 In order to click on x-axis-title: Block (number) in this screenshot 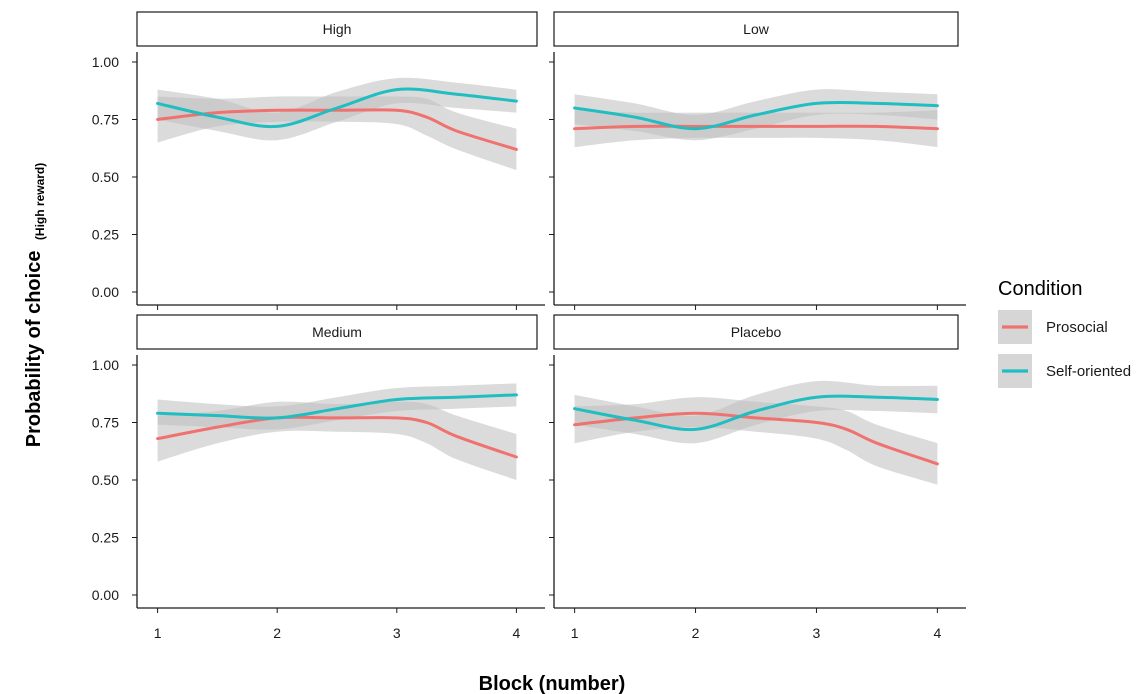, I will do `click(552, 683)`.